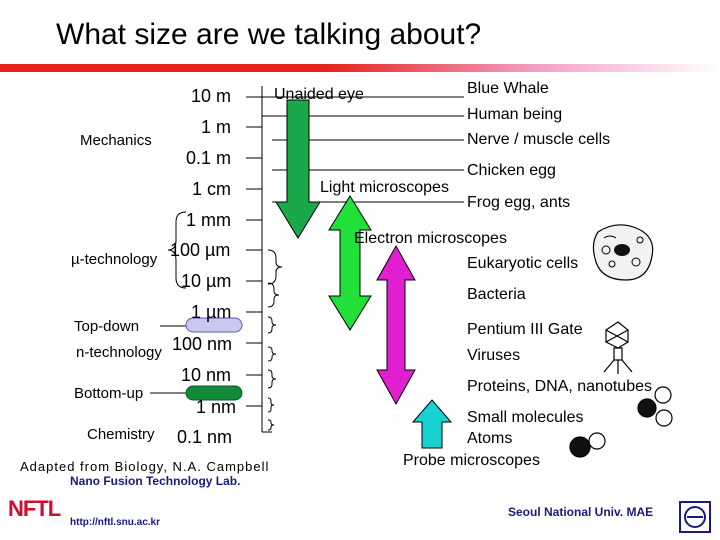 The height and width of the screenshot is (540, 720). Describe the element at coordinates (155, 481) in the screenshot. I see `lab-name: Nano Fusion Technology Lab.` at that location.